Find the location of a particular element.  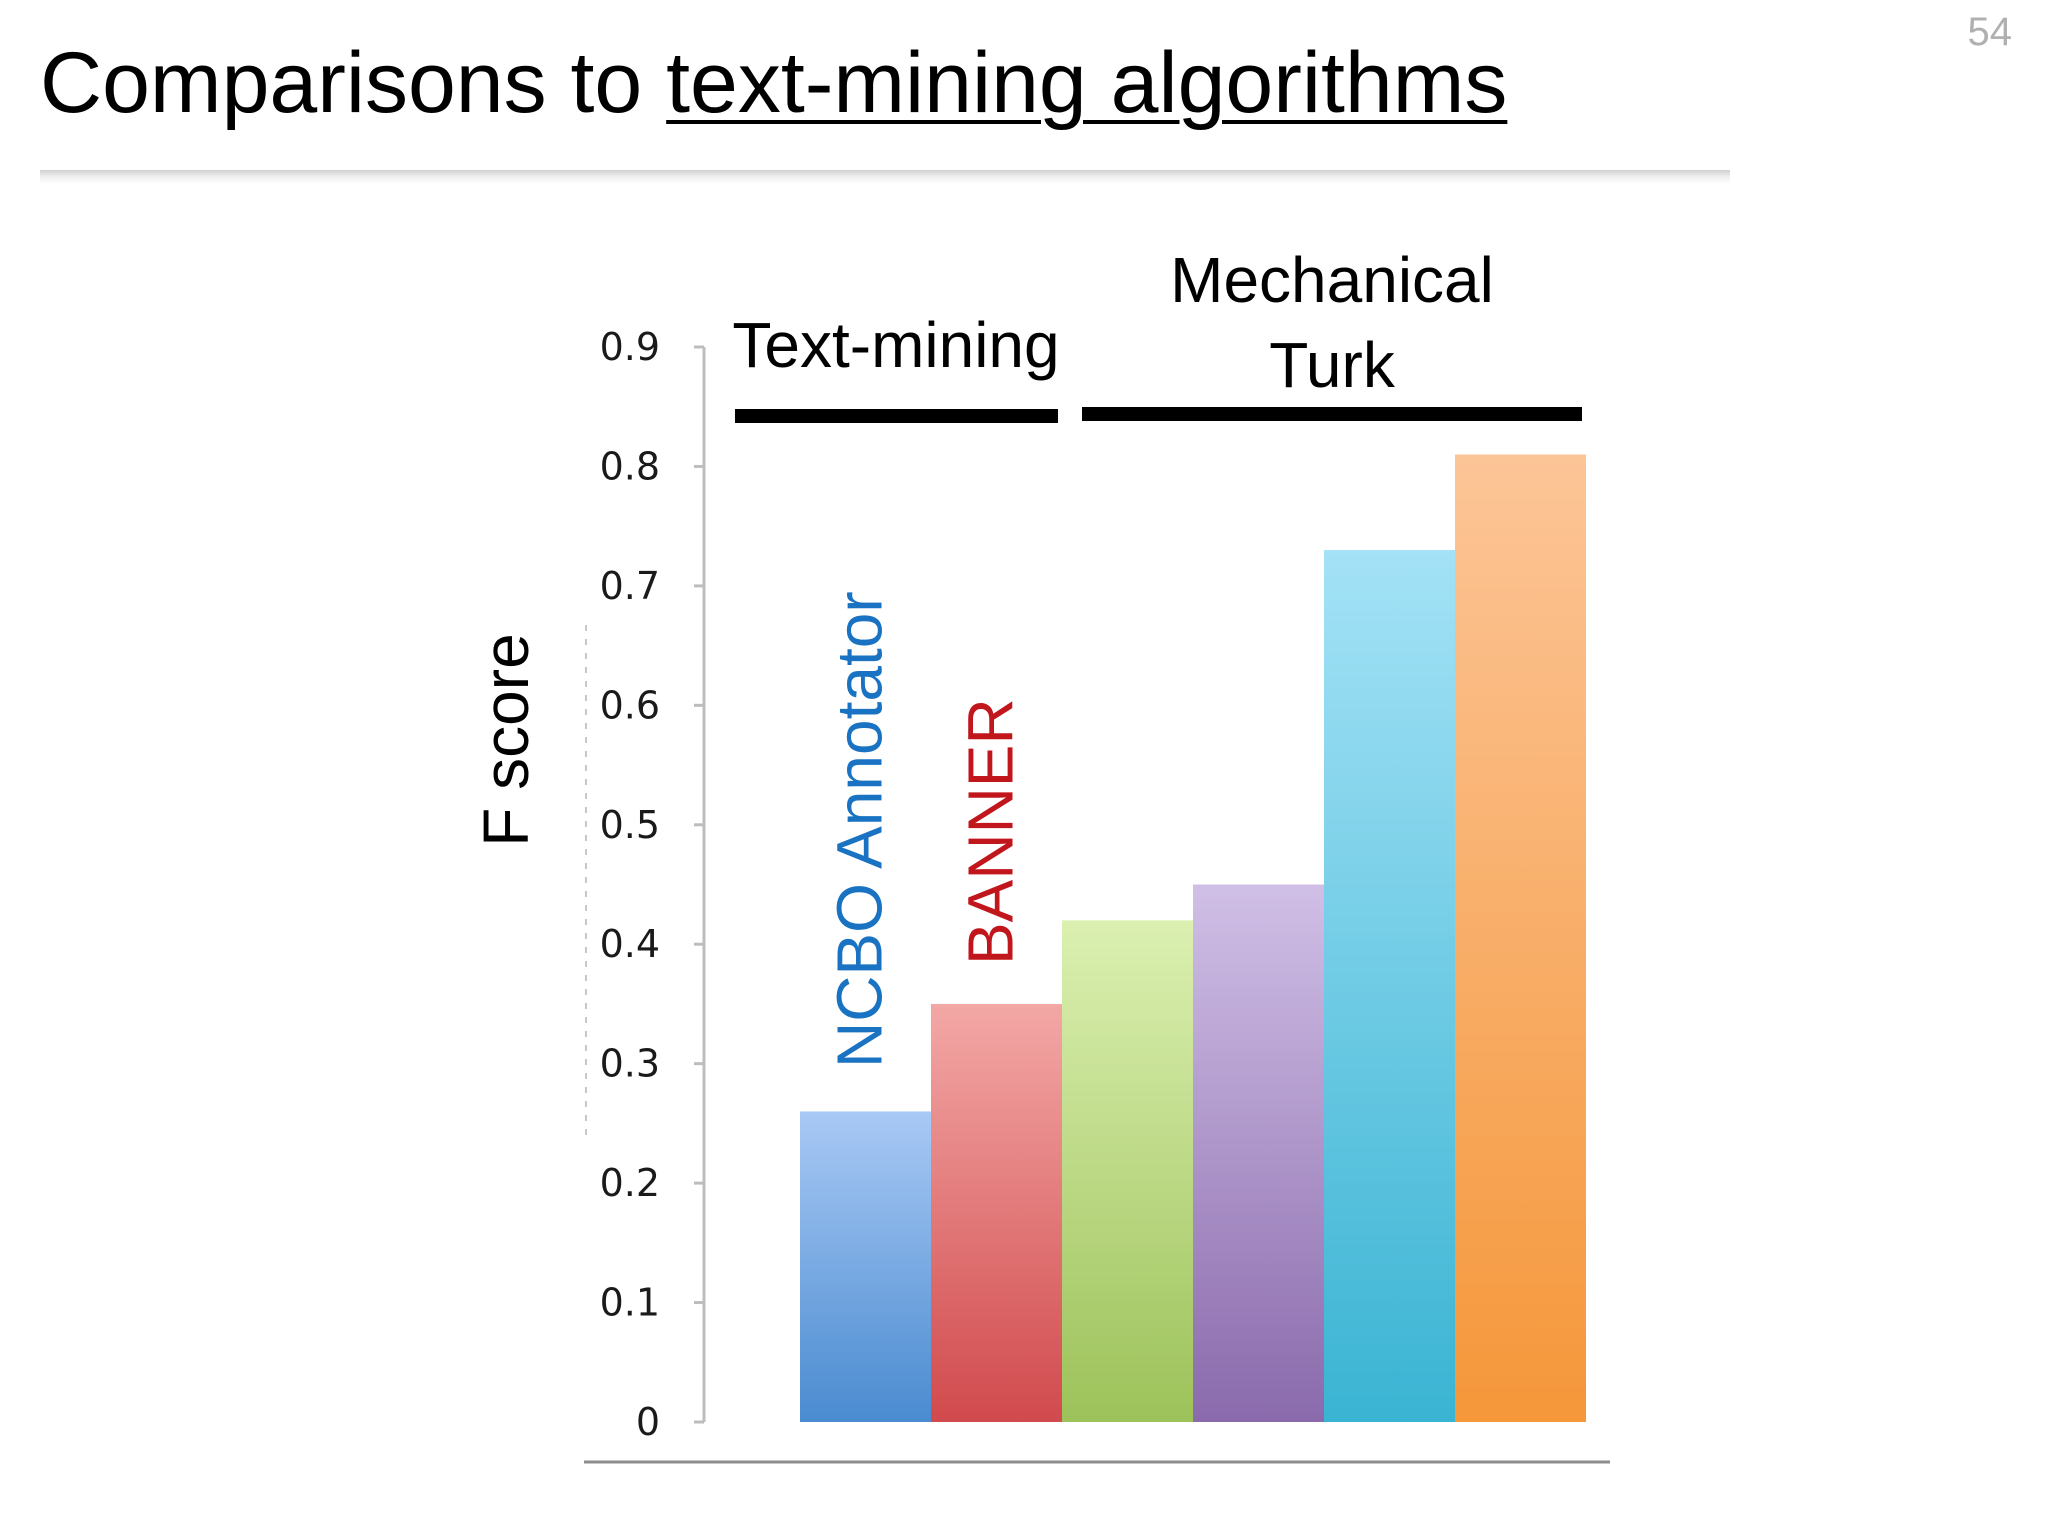

group-label: Text-mining is located at coordinates (895, 345).